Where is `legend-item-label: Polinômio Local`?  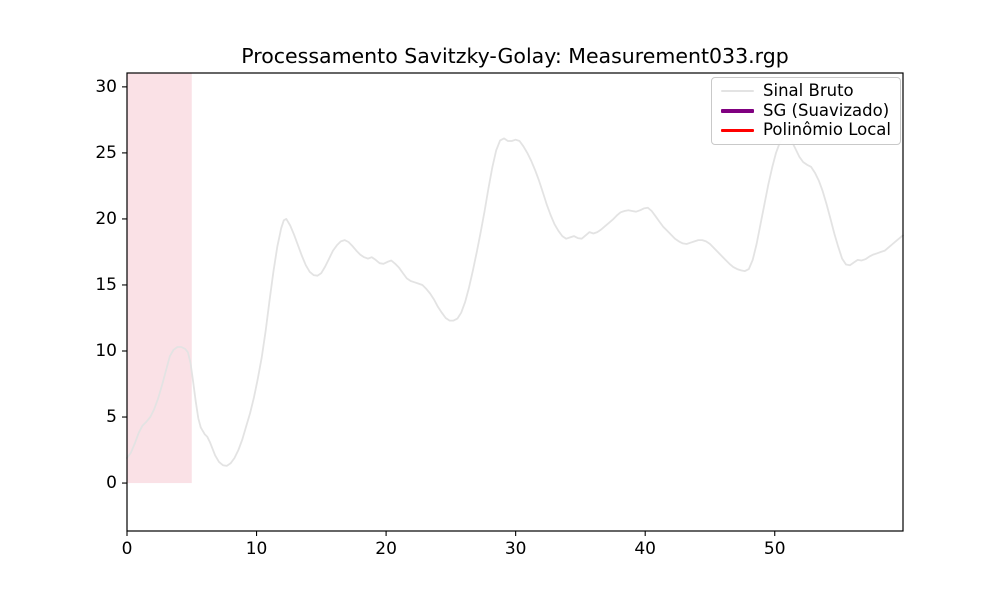 legend-item-label: Polinômio Local is located at coordinates (827, 130).